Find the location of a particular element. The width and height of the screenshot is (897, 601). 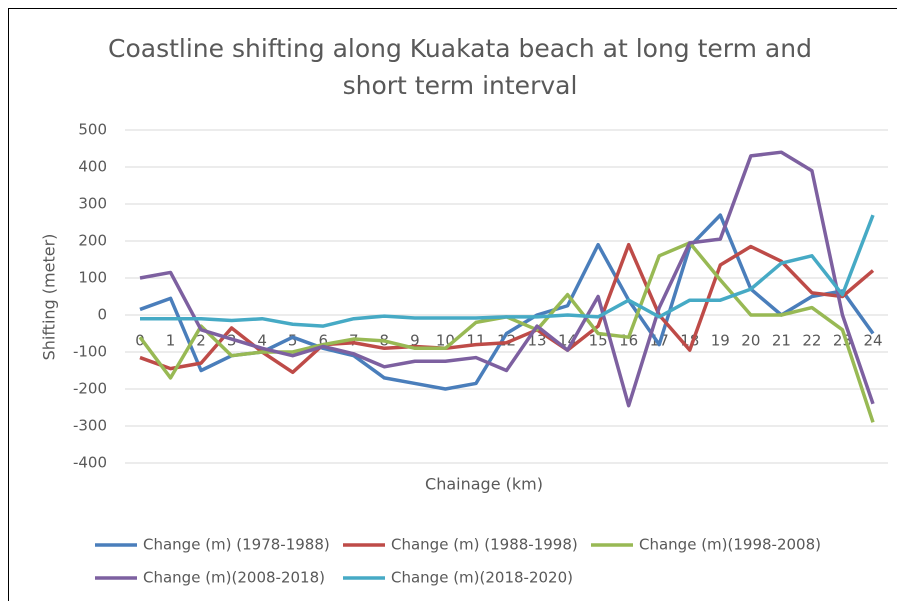

y-tick-label: -100 is located at coordinates (90, 352).